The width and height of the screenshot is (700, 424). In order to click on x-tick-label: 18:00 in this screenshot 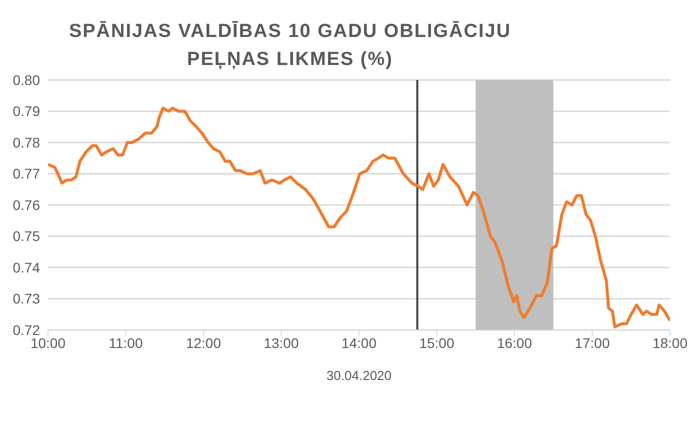, I will do `click(670, 342)`.